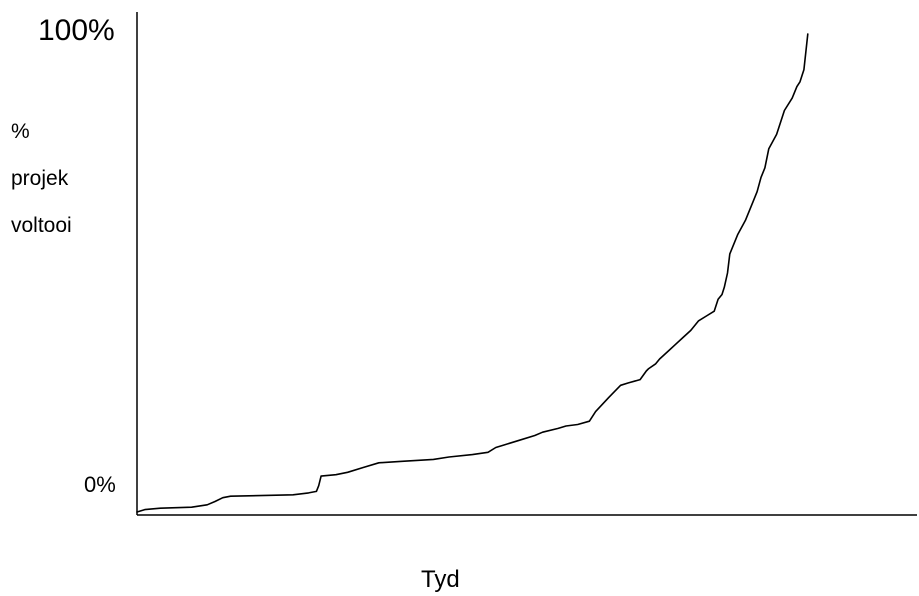 This screenshot has width=919, height=596. I want to click on y-axis-label-line-2: projek, so click(40, 178).